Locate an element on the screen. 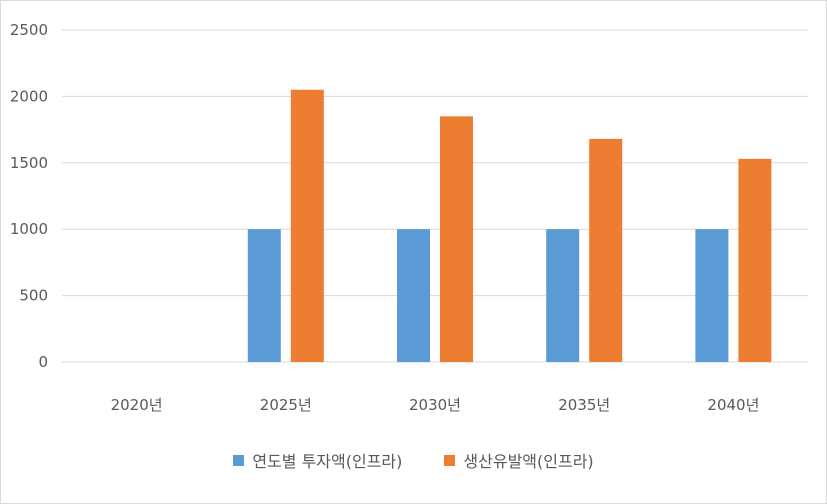 The height and width of the screenshot is (504, 827). legend-label-investment: 연도별 투자액(인프라) is located at coordinates (327, 461).